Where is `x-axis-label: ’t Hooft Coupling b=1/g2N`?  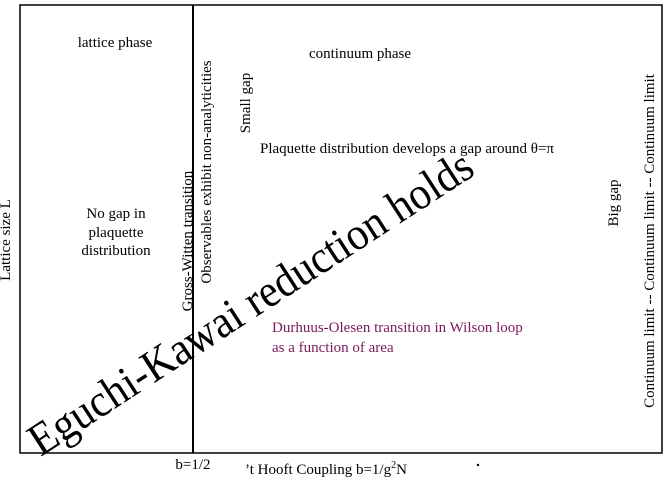 x-axis-label: ’t Hooft Coupling b=1/g2N is located at coordinates (326, 469).